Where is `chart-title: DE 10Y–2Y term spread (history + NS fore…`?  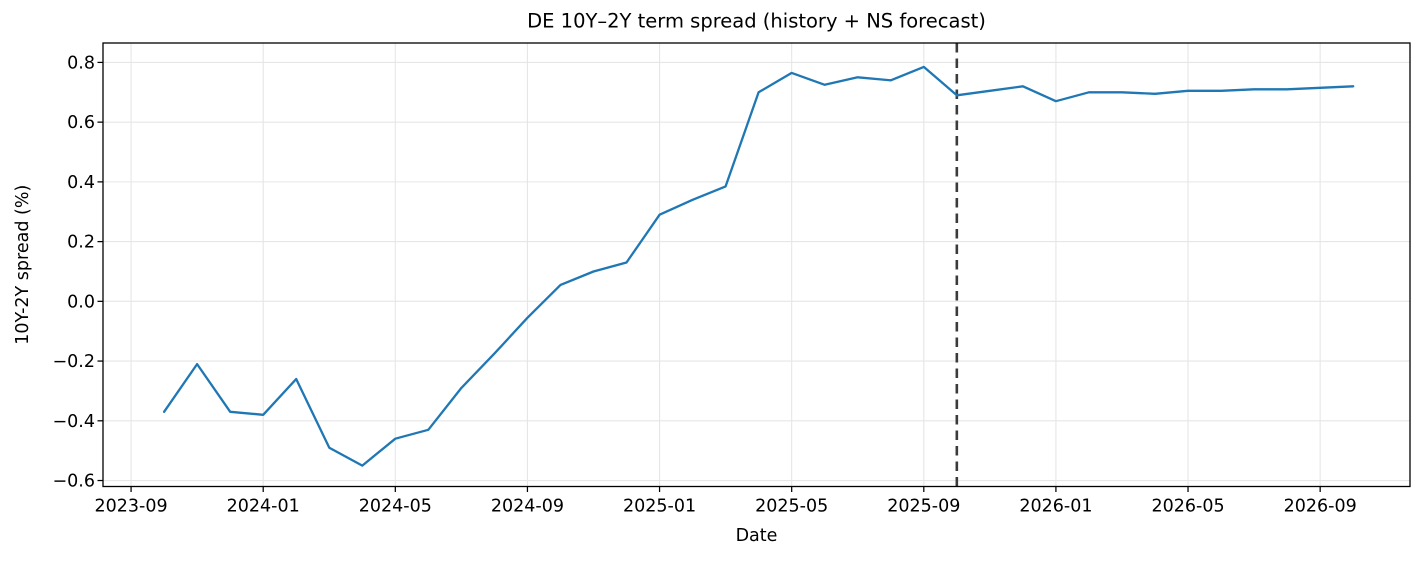 chart-title: DE 10Y–2Y term spread (history + NS fore… is located at coordinates (756, 21).